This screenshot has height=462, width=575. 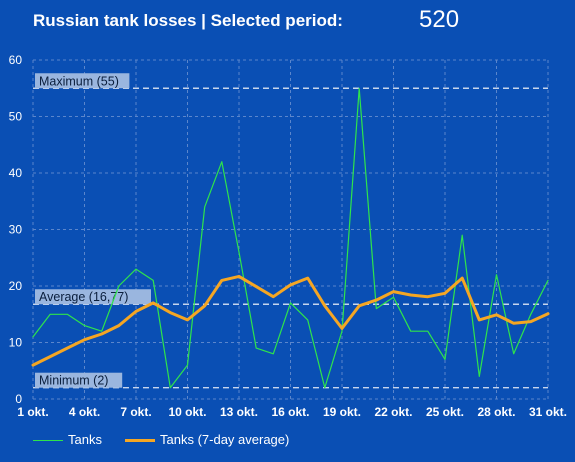 I want to click on x-tick-label: 4 okt., so click(x=84, y=412).